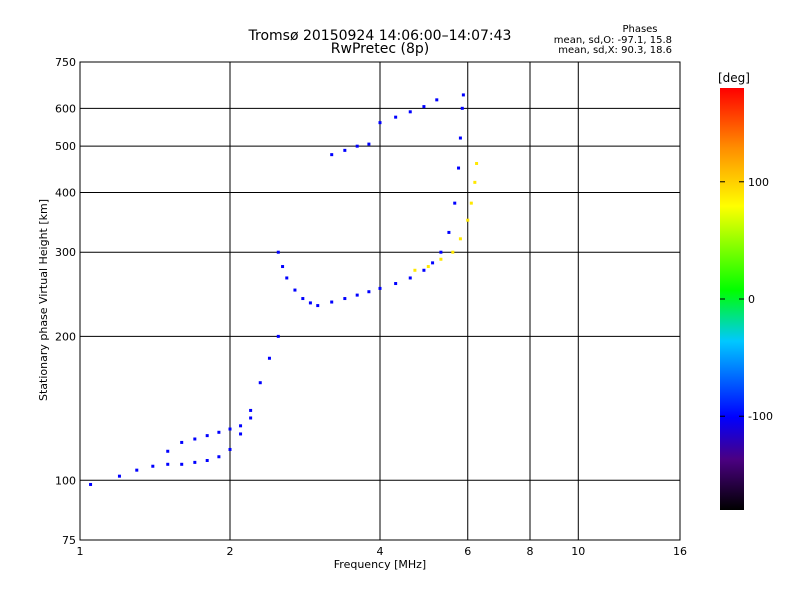  Describe the element at coordinates (380, 551) in the screenshot. I see `x-tick-label: 4` at that location.